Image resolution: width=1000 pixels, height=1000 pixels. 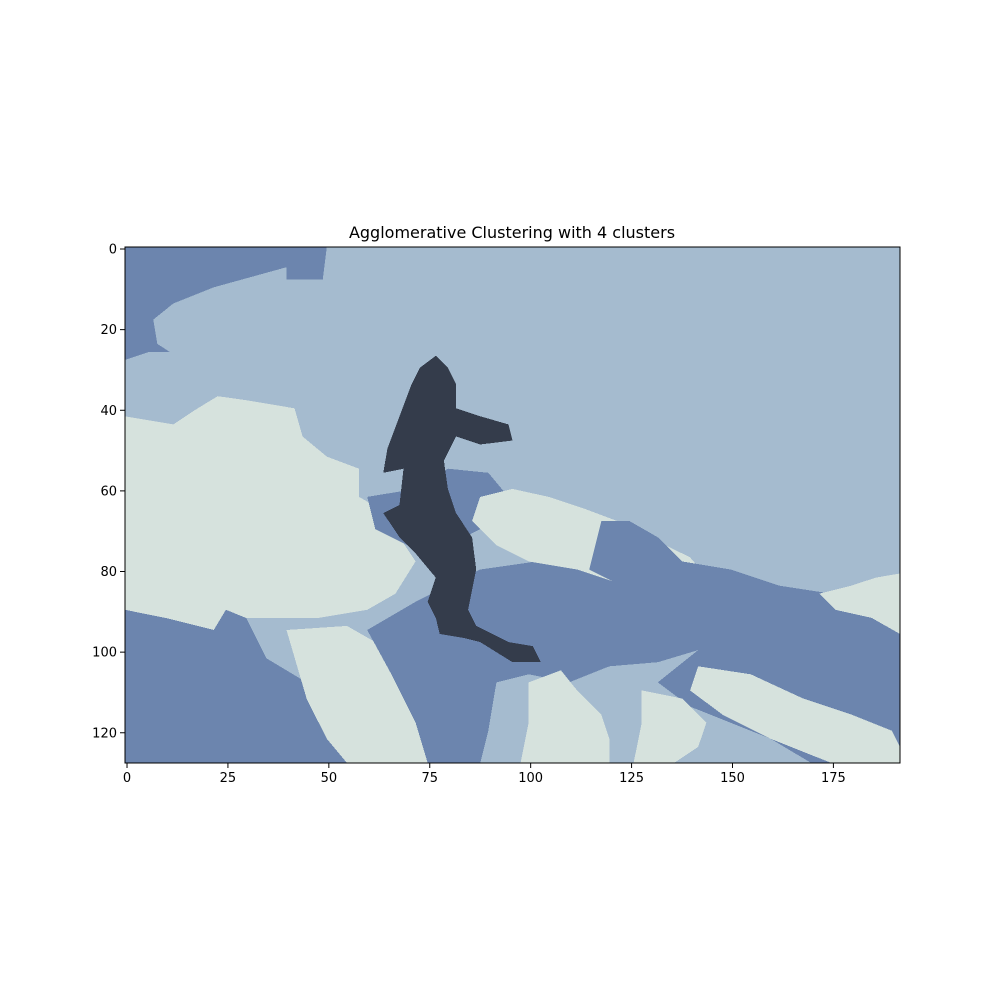 I want to click on y-tick-label: 60, so click(x=108, y=491).